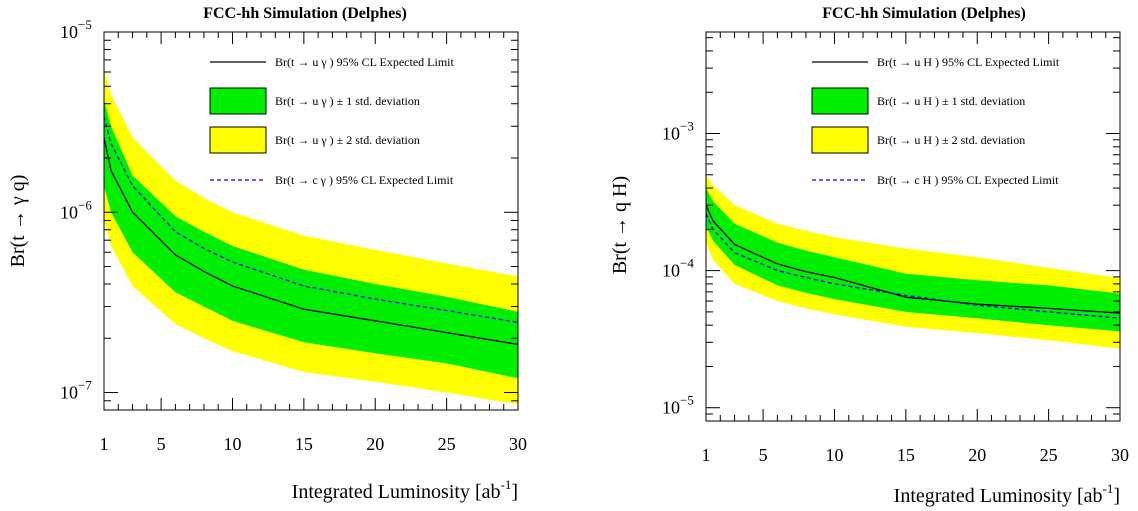  I want to click on legend-label: Br(t → u H ) 95% CL Expected Limit, so click(968, 62).